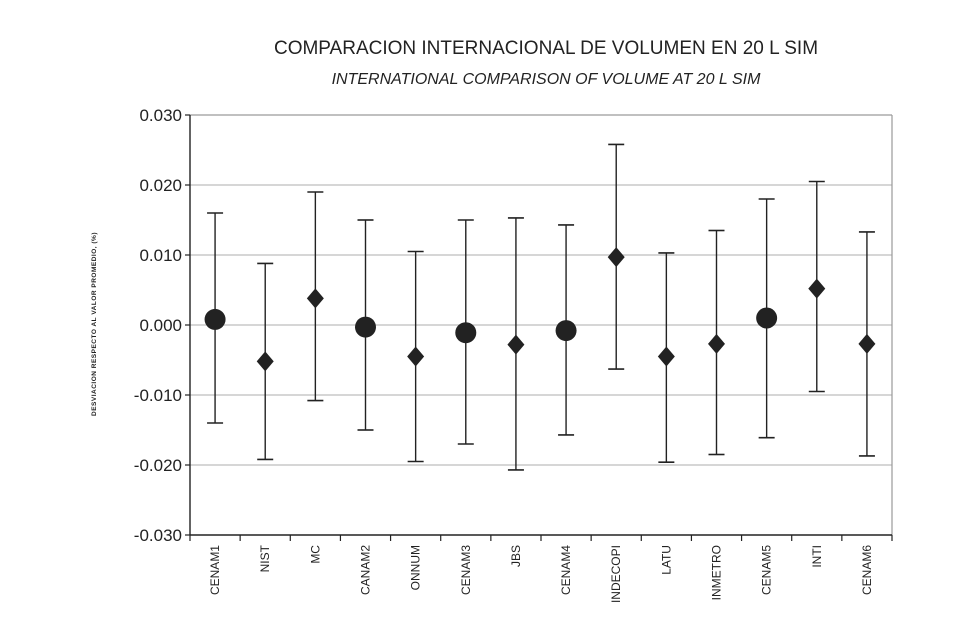 This screenshot has height=620, width=955. I want to click on x-tick-label: CENAM4, so click(566, 570).